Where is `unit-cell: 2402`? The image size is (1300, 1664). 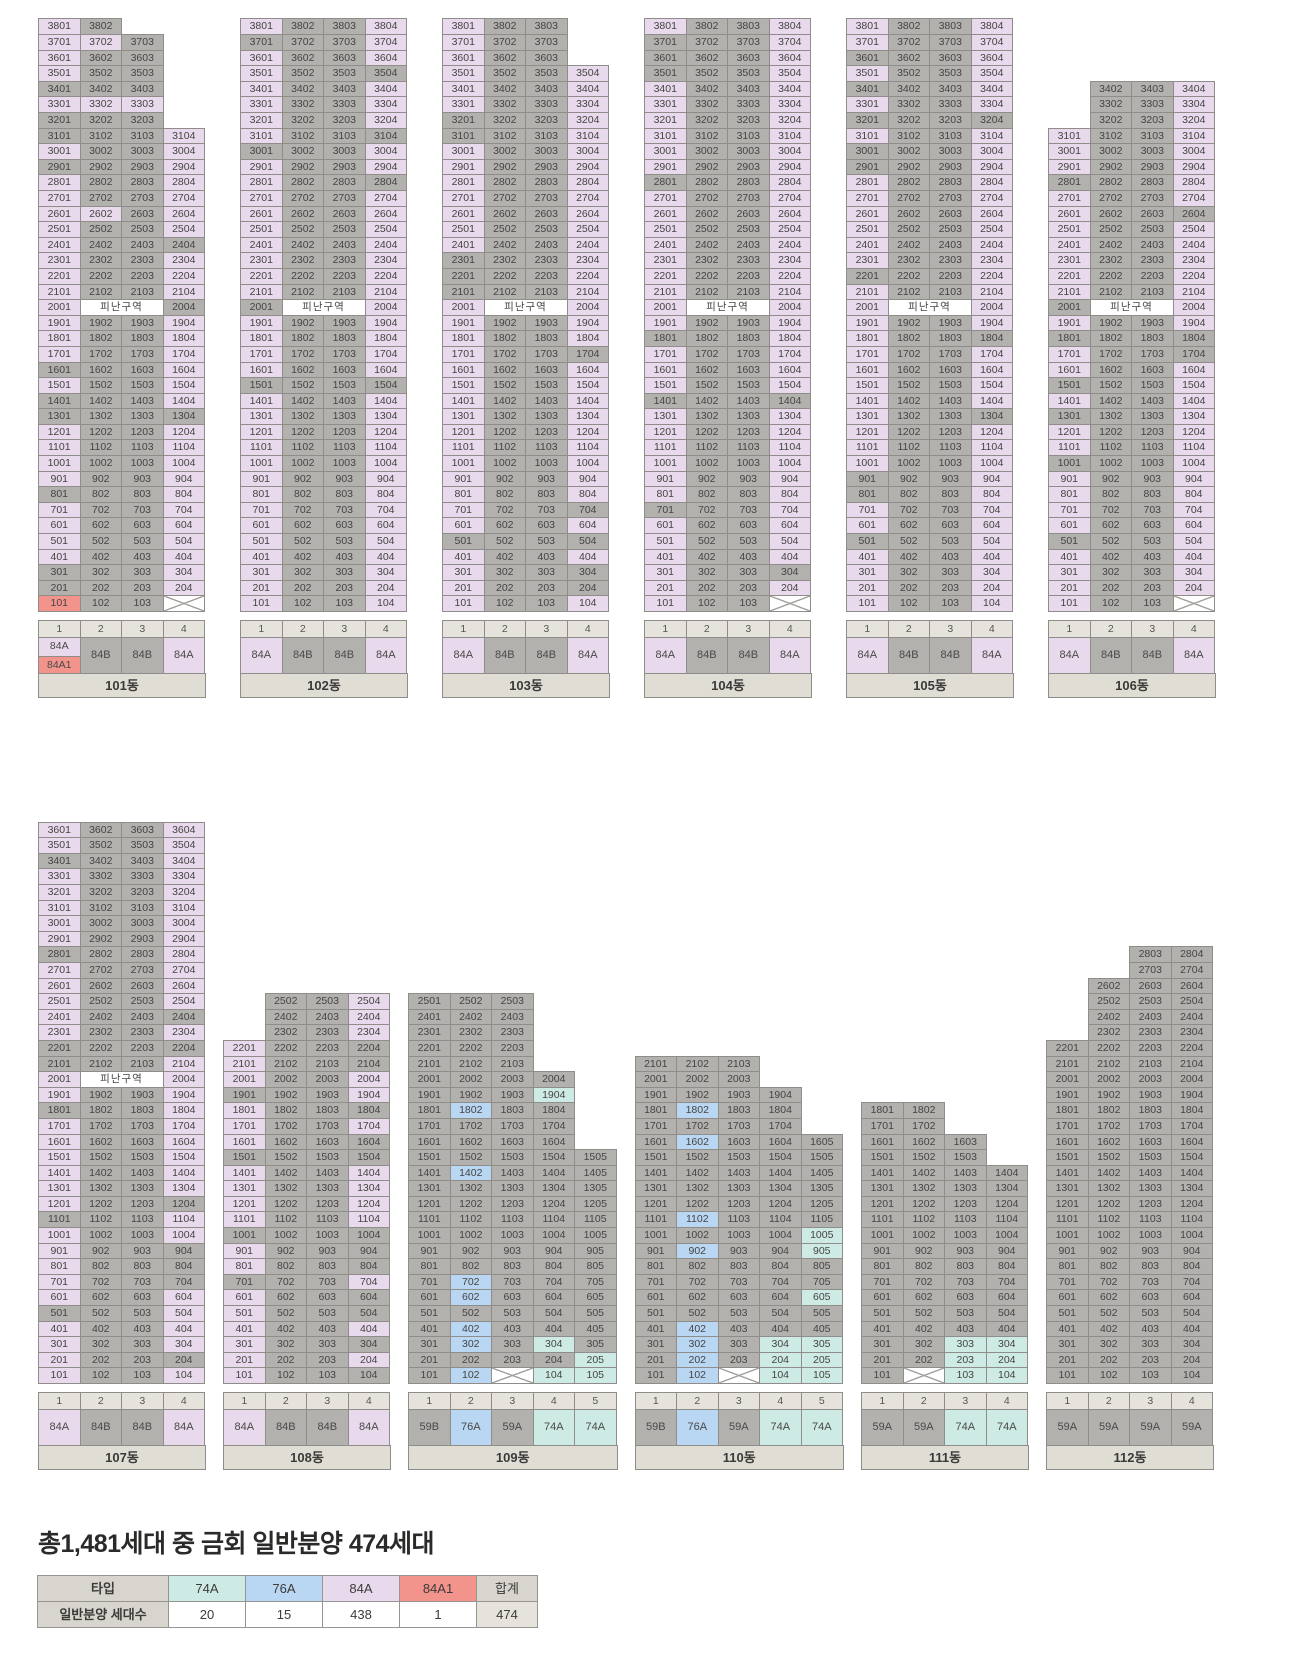 unit-cell: 2402 is located at coordinates (1108, 1017).